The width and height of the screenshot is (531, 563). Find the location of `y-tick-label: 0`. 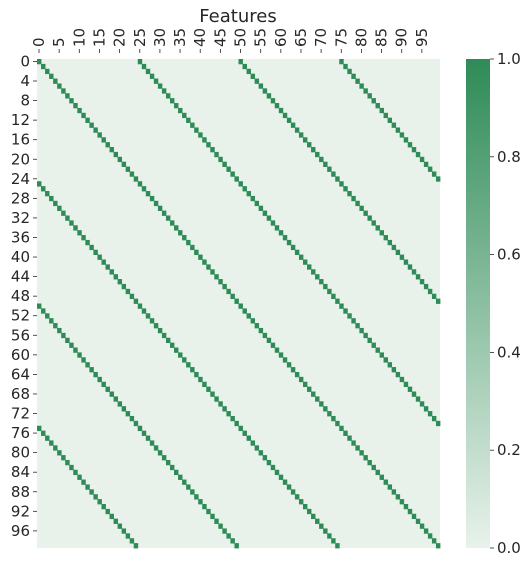

y-tick-label: 0 is located at coordinates (25, 61).